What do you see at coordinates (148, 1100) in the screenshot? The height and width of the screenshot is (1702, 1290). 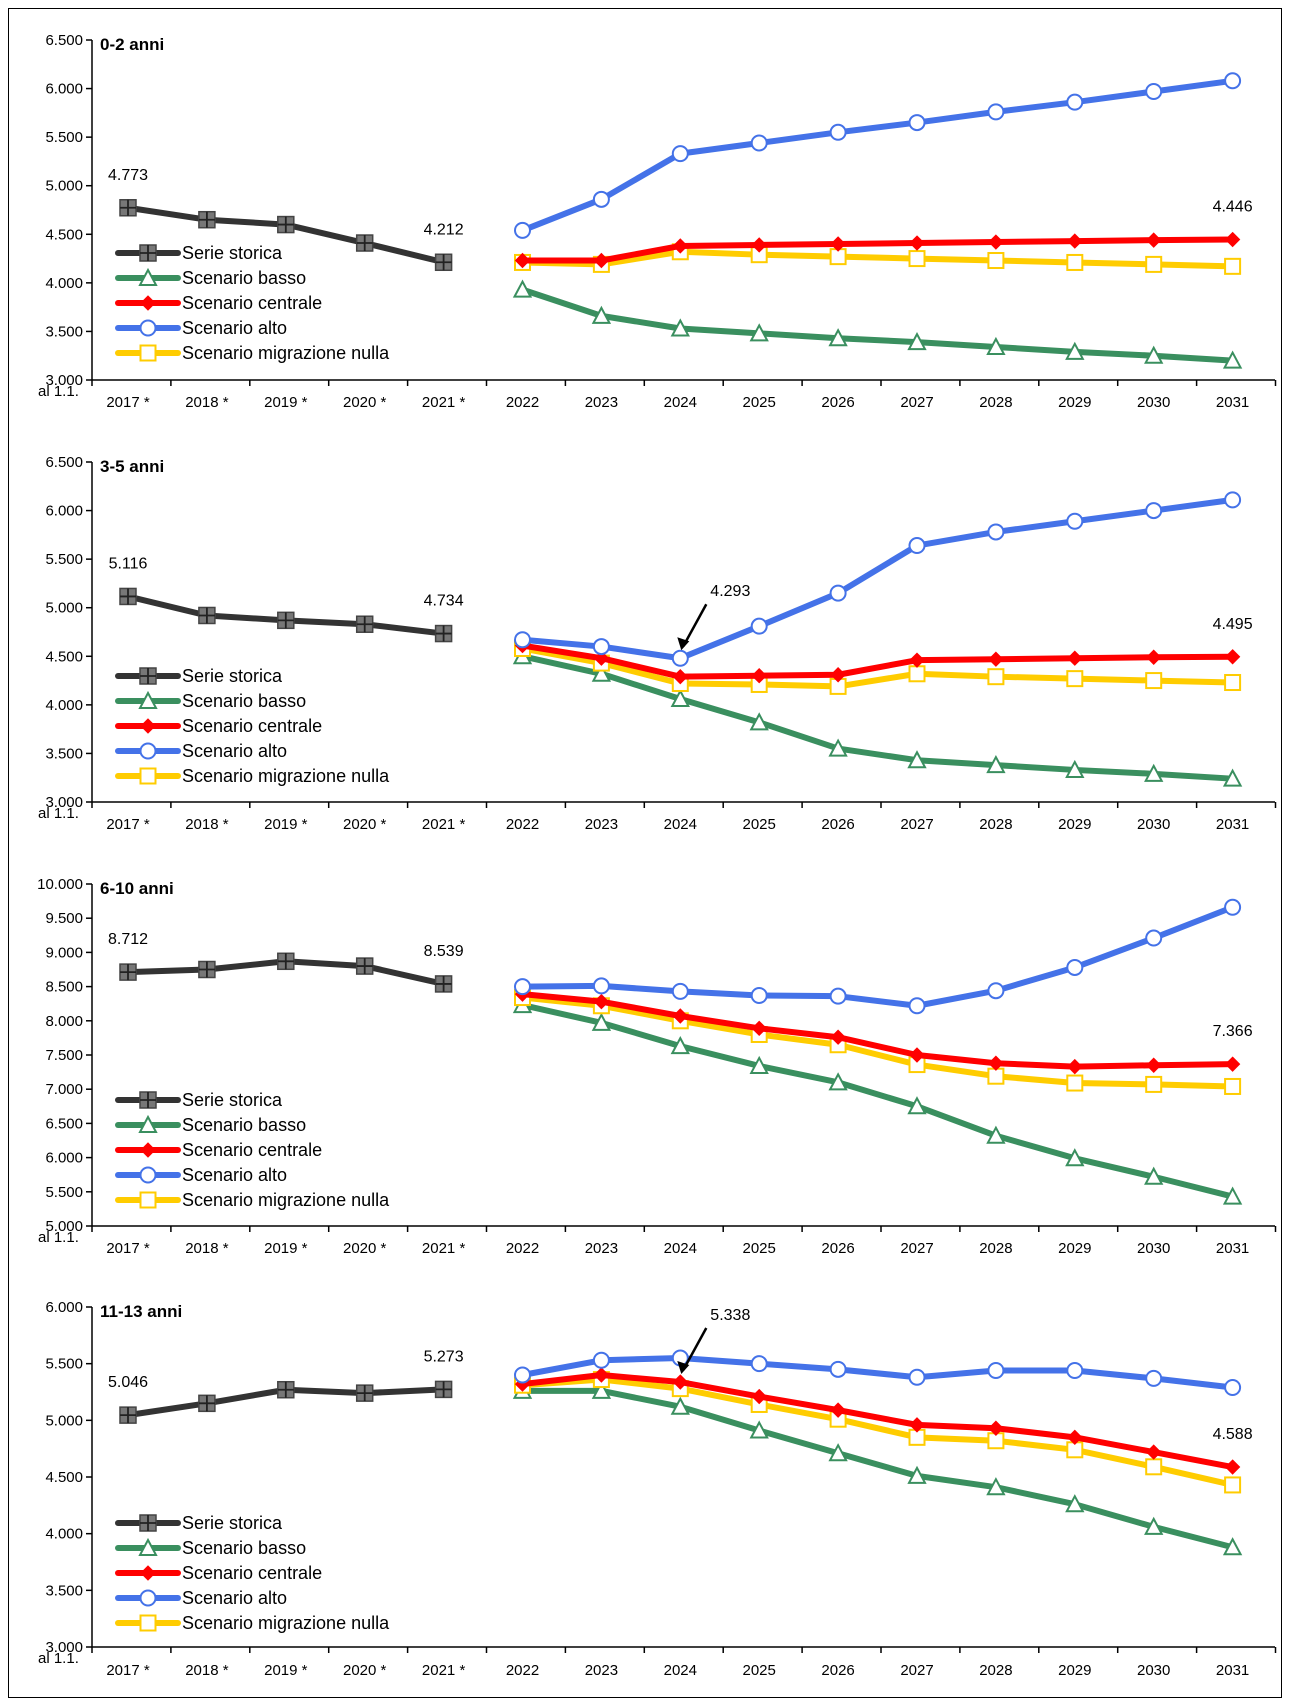 I see `legend-marker-storica-cross` at bounding box center [148, 1100].